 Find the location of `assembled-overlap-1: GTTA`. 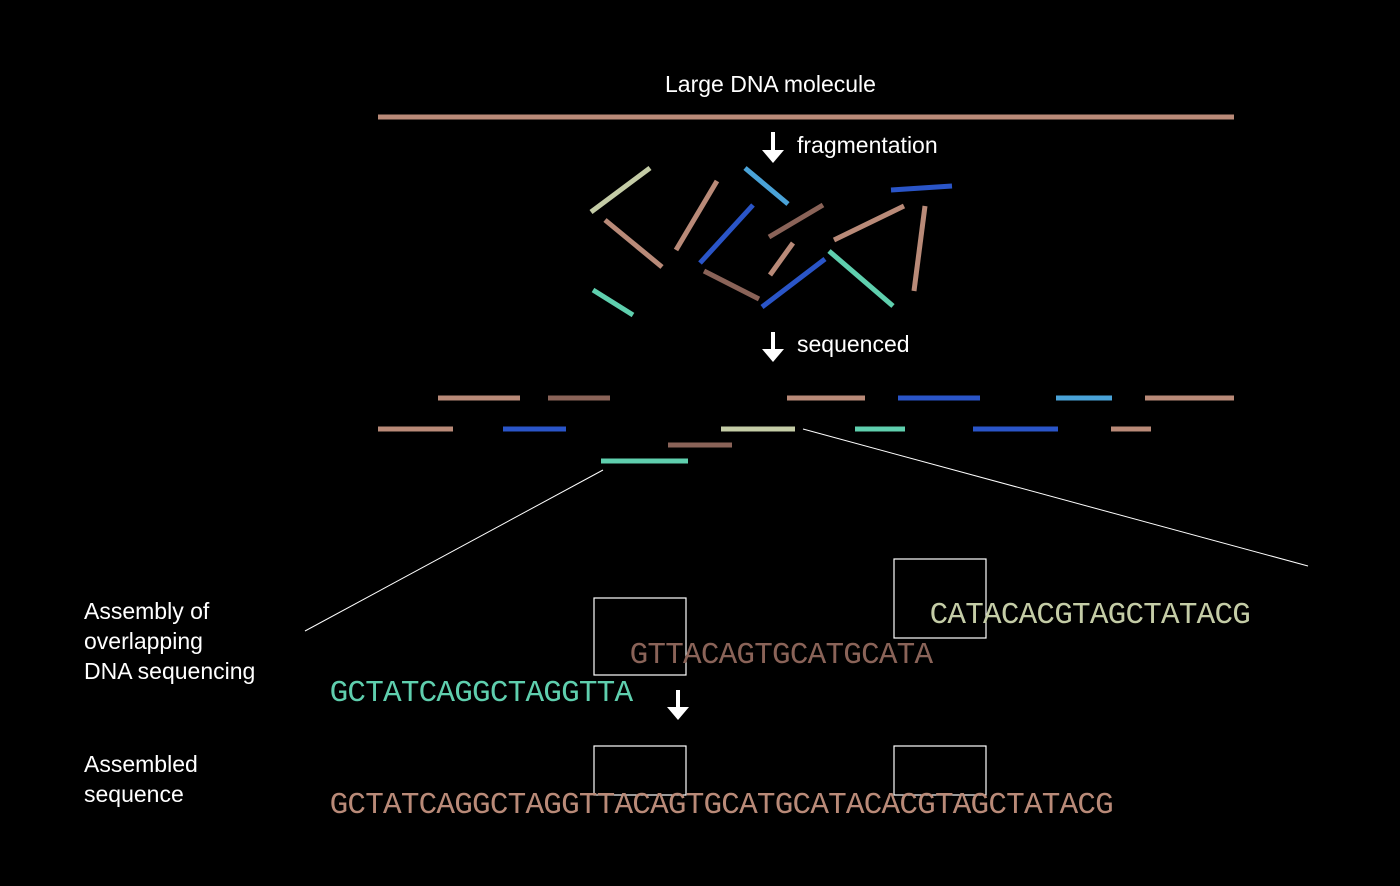

assembled-overlap-1: GTTA is located at coordinates (597, 805).